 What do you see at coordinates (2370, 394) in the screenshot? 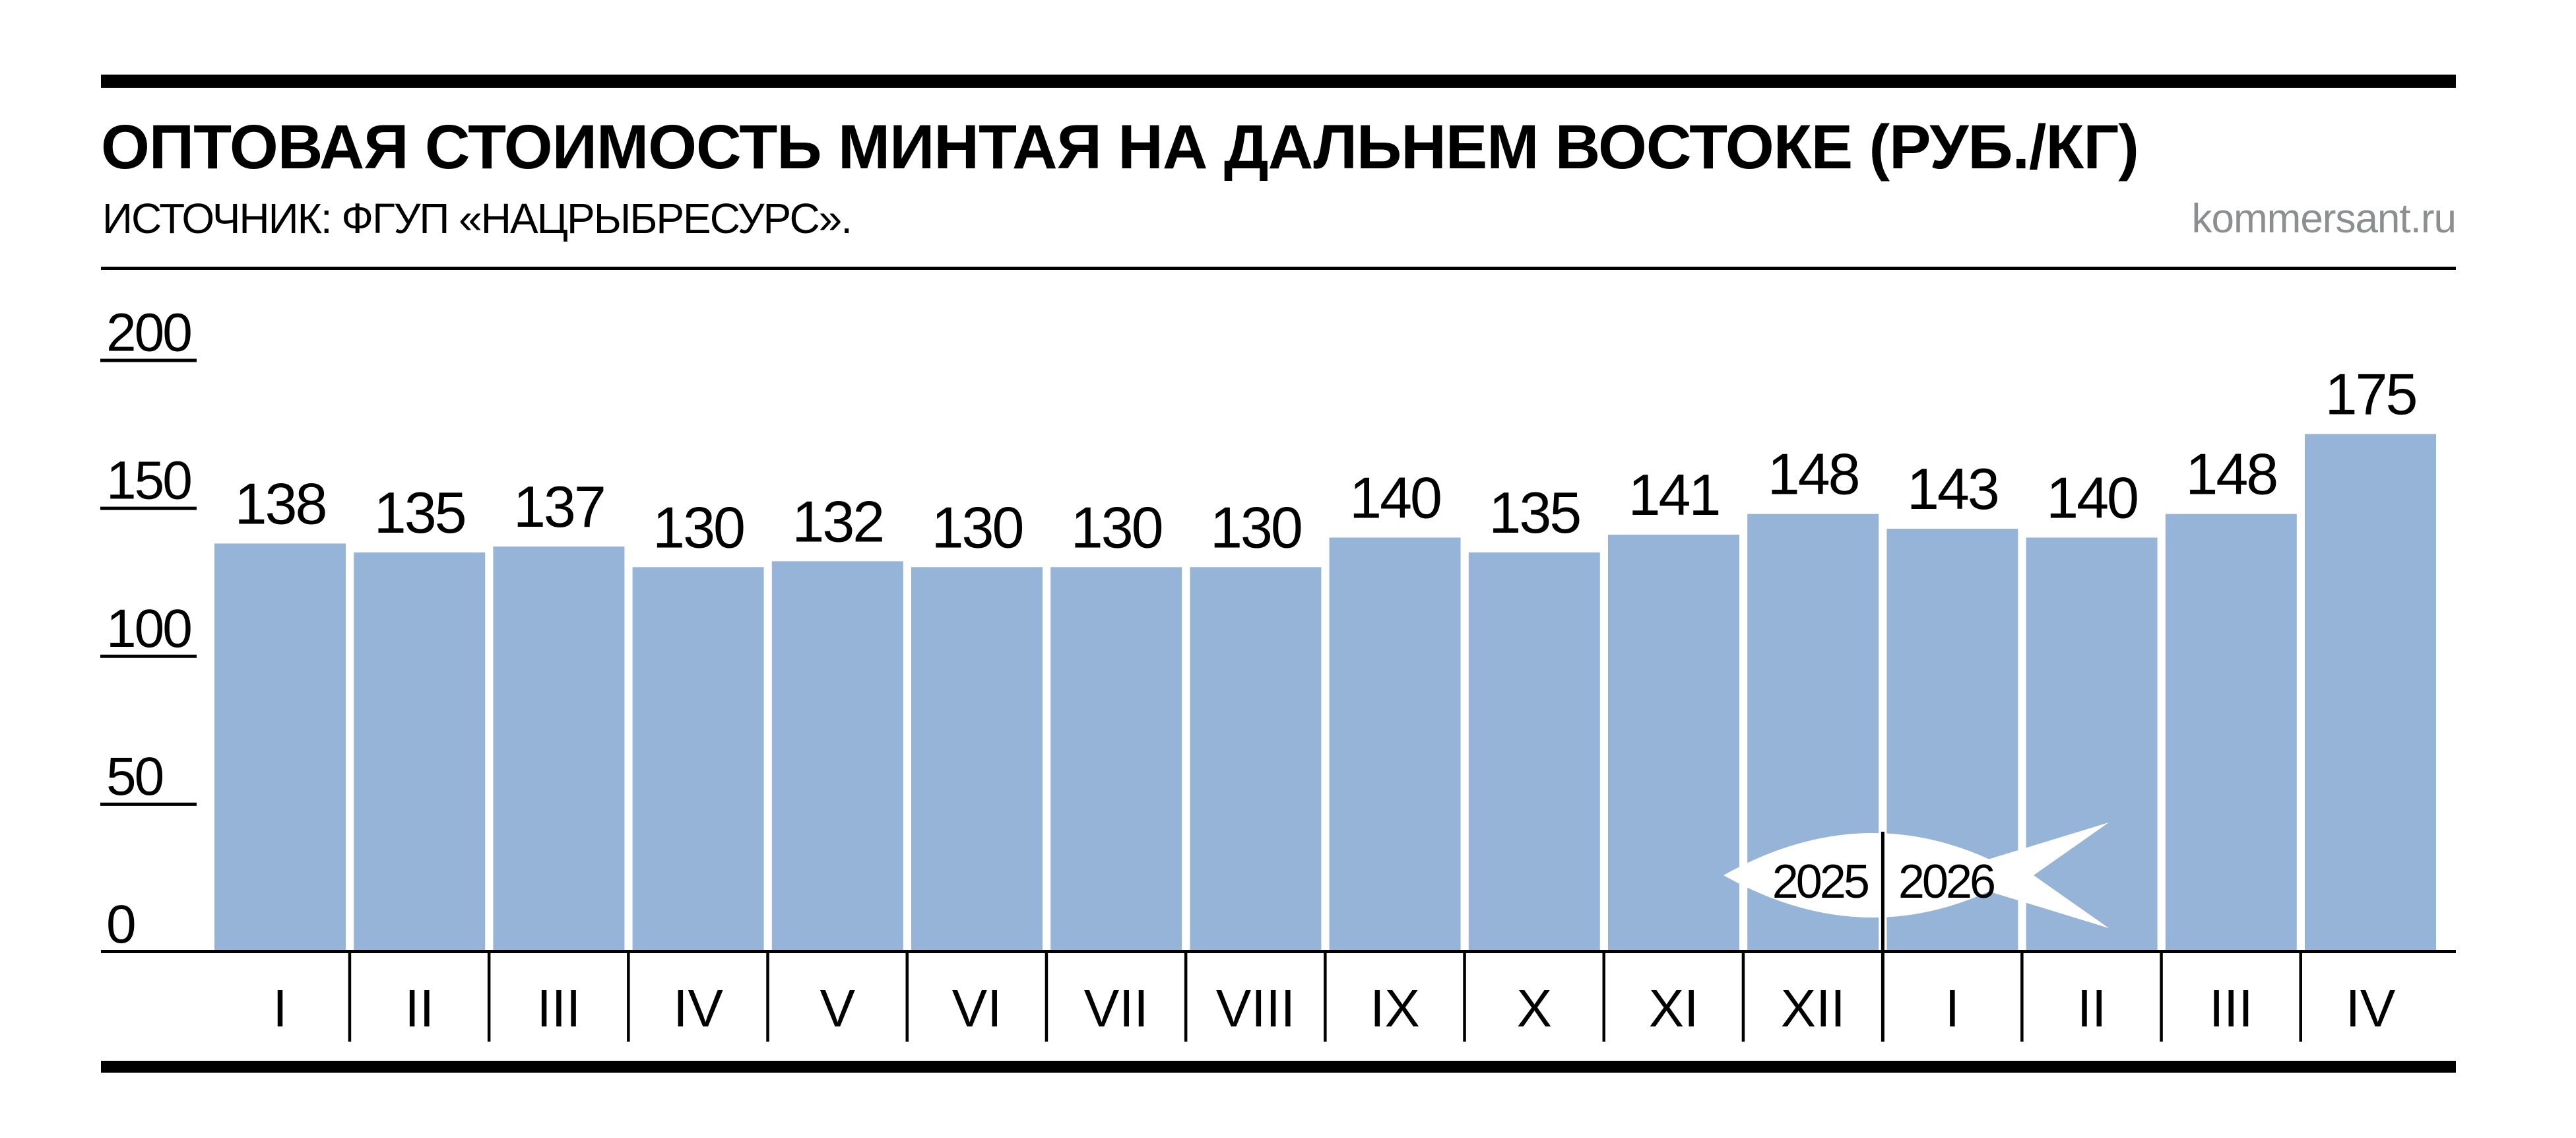
I see `bar-value-label: 175` at bounding box center [2370, 394].